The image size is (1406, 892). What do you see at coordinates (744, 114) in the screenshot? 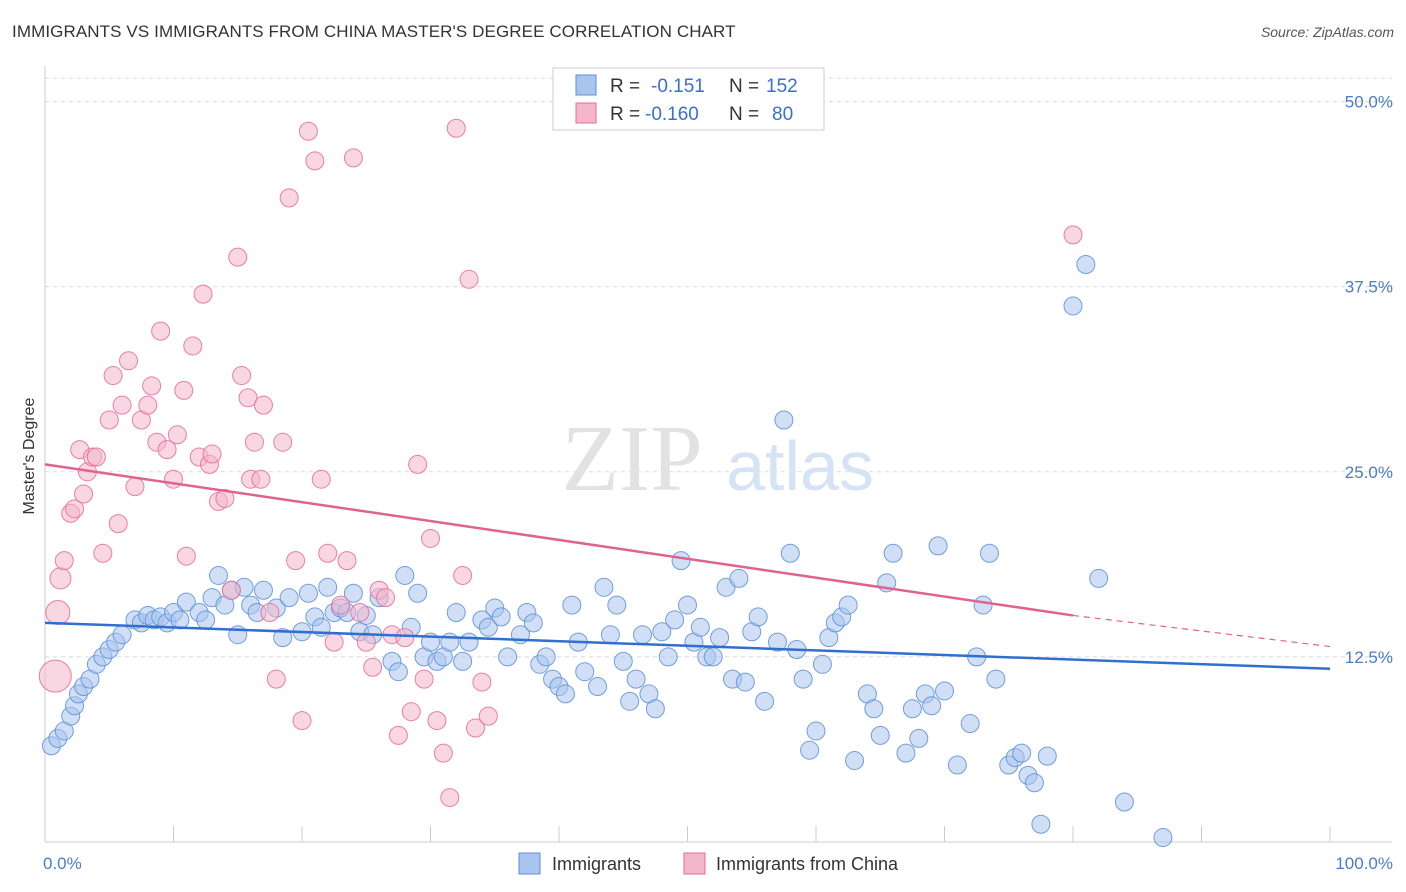
I see `stats-n-label-2: N =` at bounding box center [744, 114].